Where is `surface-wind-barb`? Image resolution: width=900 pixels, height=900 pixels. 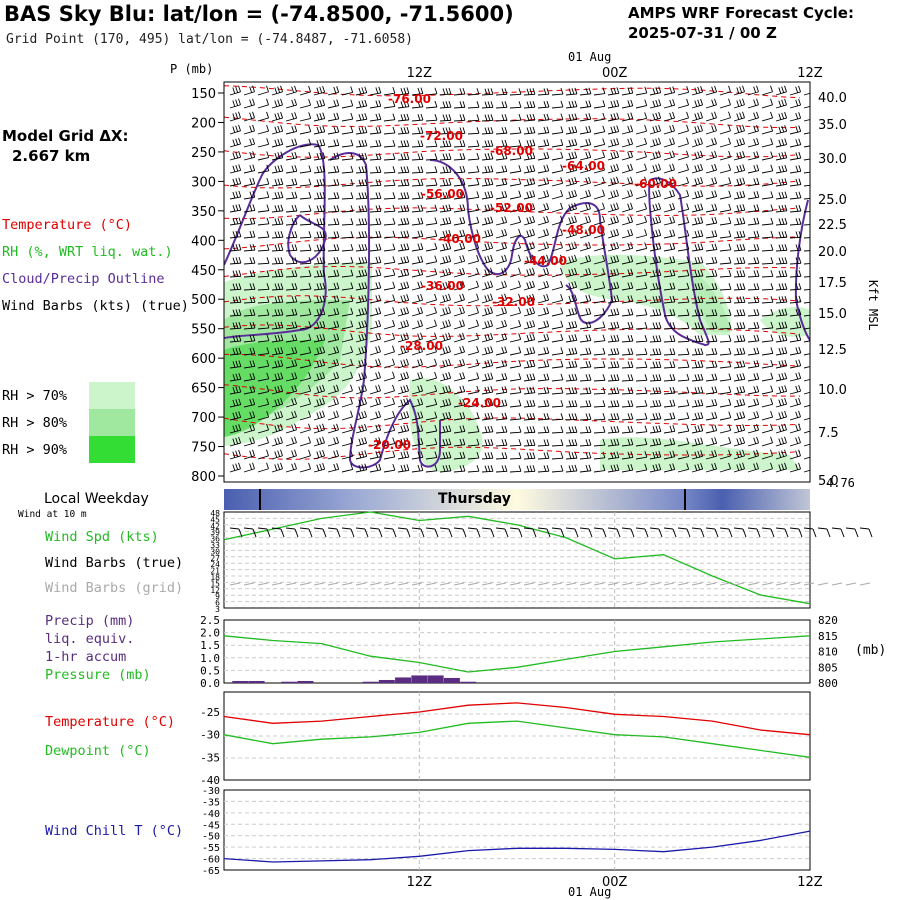 surface-wind-barb is located at coordinates (444, 528).